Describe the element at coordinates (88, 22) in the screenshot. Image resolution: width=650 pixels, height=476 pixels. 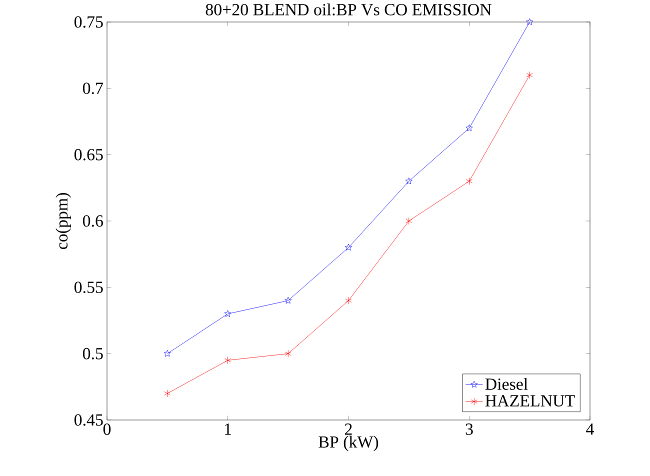
I see `y-tick-label: 0.75` at that location.